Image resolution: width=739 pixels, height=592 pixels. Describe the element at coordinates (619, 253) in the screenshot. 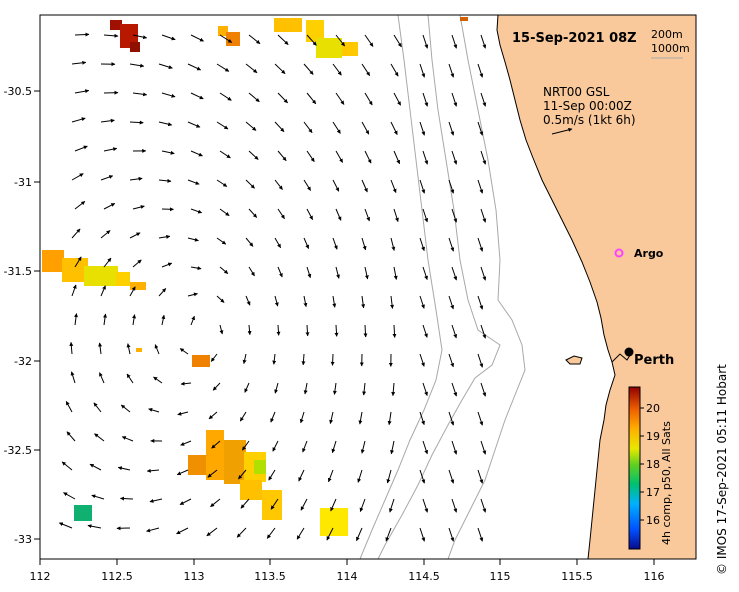

I see `argo-float-marker` at that location.